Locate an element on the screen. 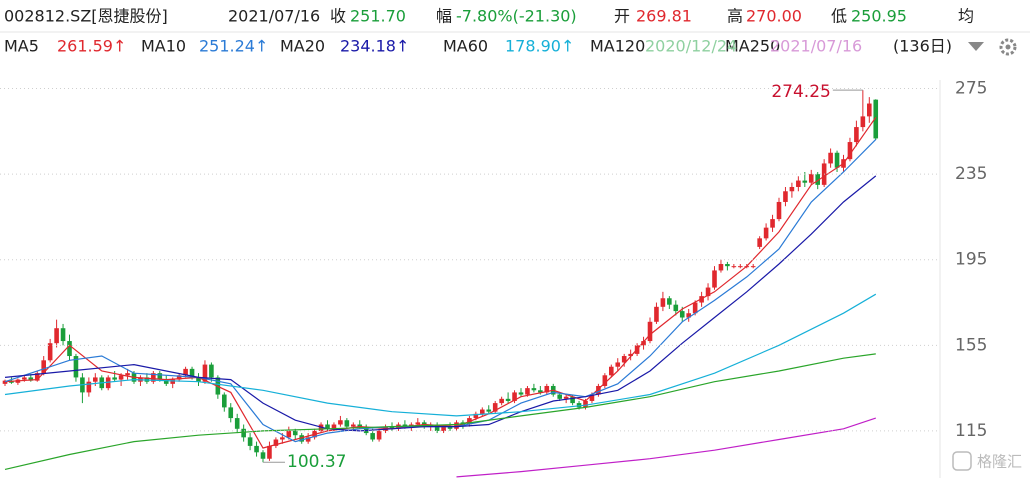 Image resolution: width=1030 pixels, height=478 pixels. watermark-box is located at coordinates (962, 461).